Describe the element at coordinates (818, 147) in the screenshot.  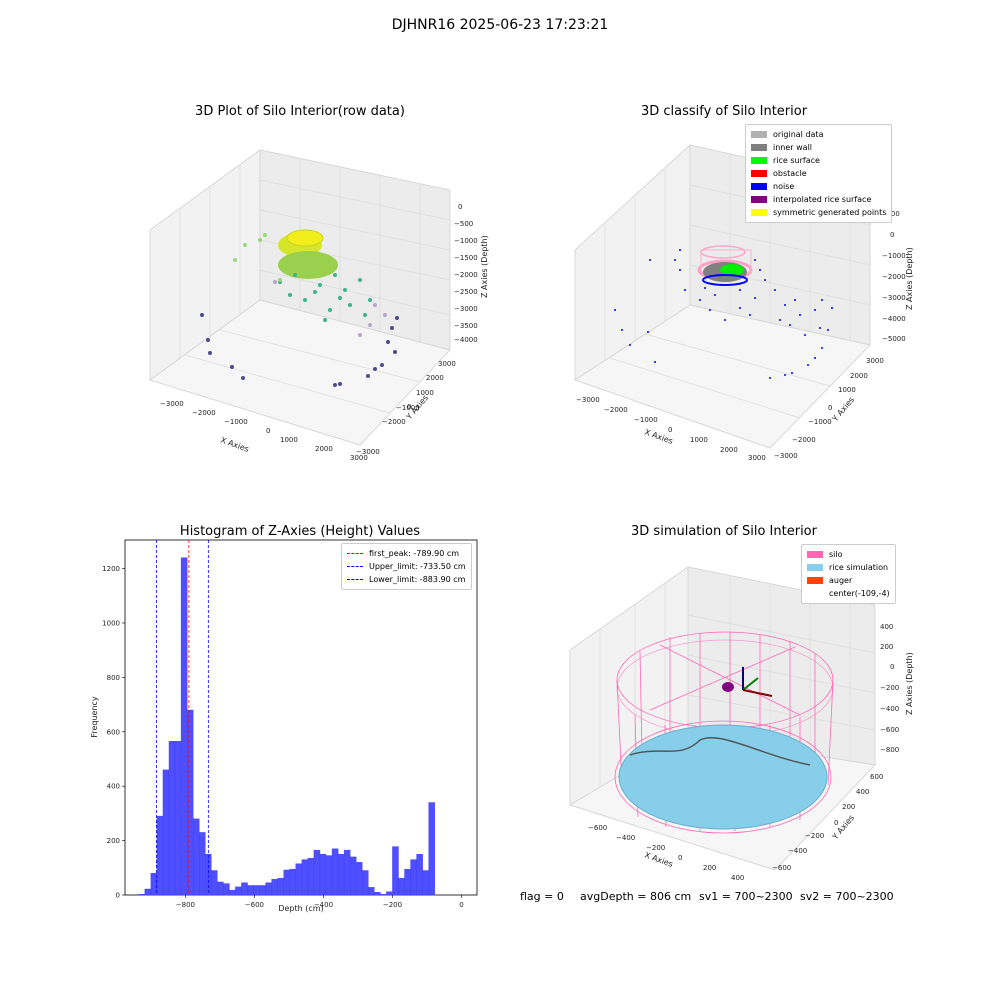
I see `legend-item-inner-wall: inner wall` at that location.